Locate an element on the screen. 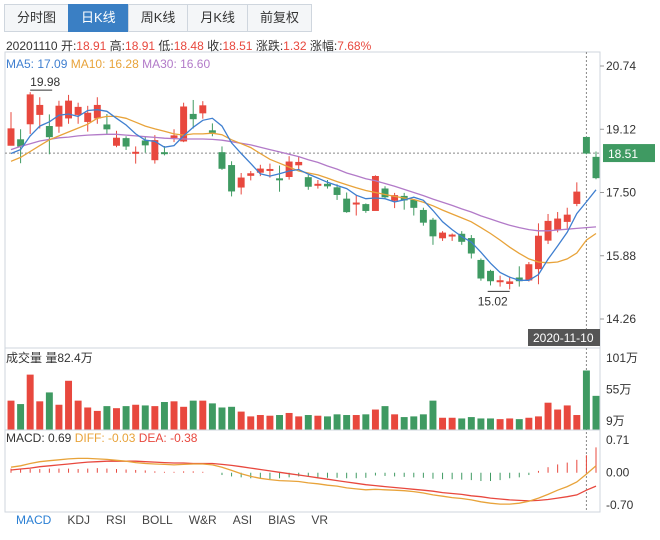  chart-tab-bar: 分时图 日K线 周K线 月K线 前复权 is located at coordinates (158, 18).